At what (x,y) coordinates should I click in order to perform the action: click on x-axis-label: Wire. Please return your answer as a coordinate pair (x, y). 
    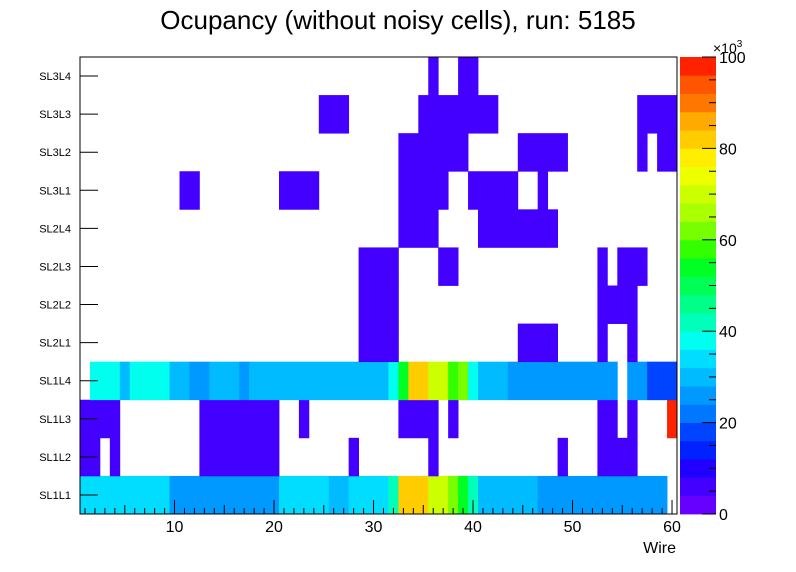
    Looking at the image, I should click on (659, 548).